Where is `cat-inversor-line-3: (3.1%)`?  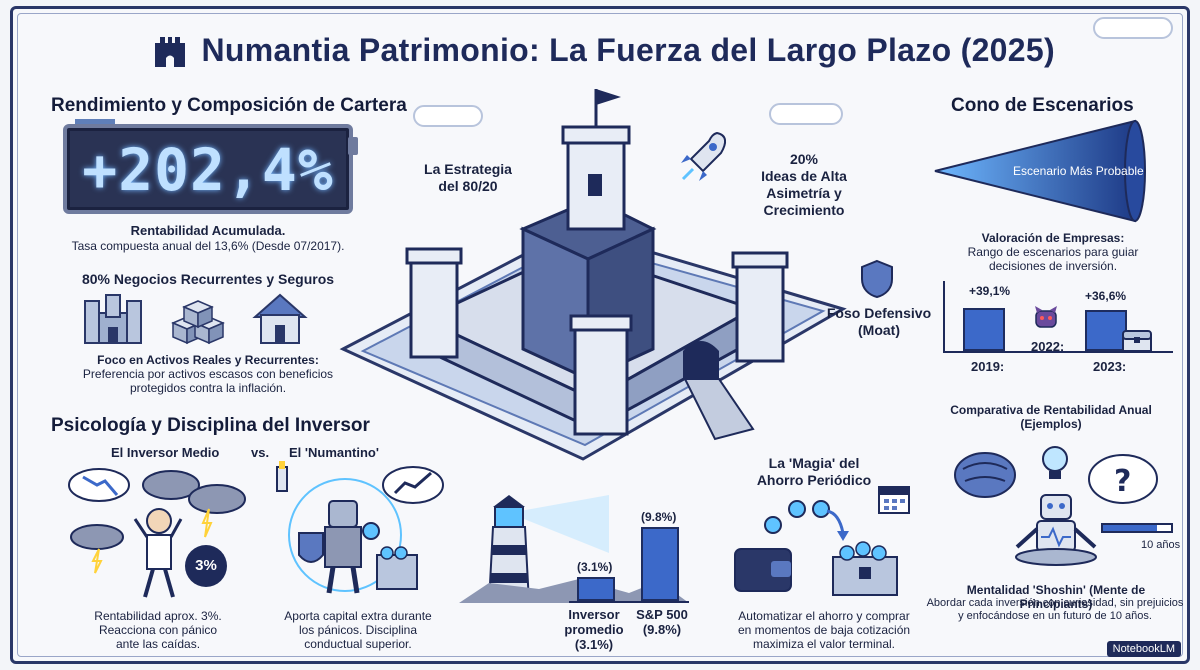
cat-inversor-line-3: (3.1%) is located at coordinates (594, 644).